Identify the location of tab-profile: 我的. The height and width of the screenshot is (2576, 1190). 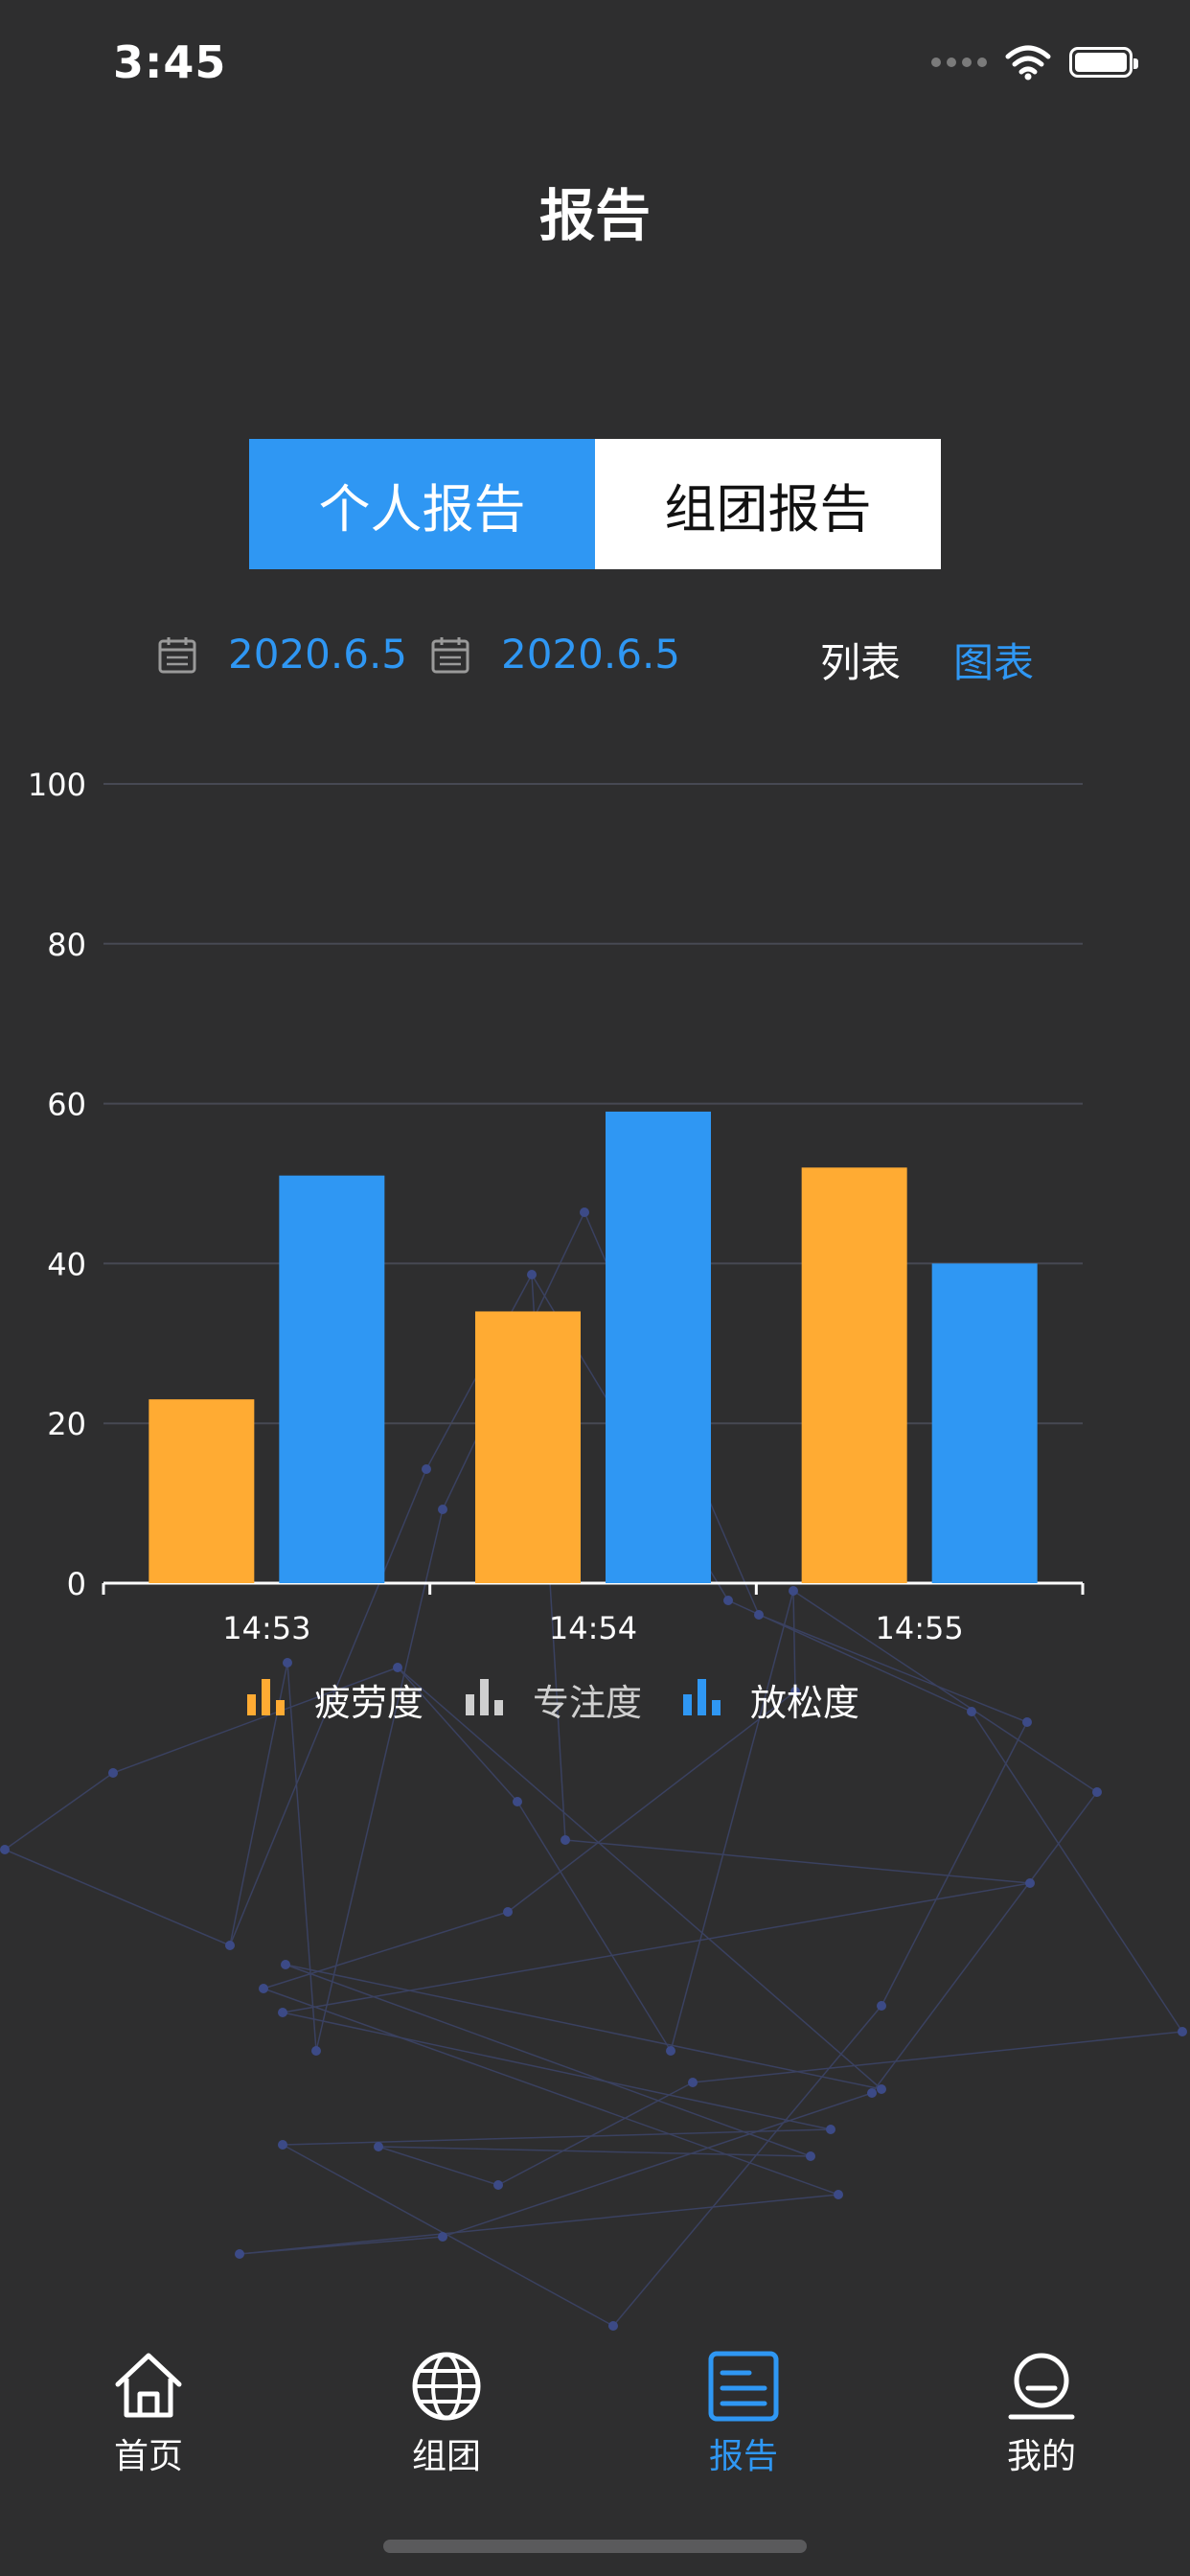
(1041, 2415).